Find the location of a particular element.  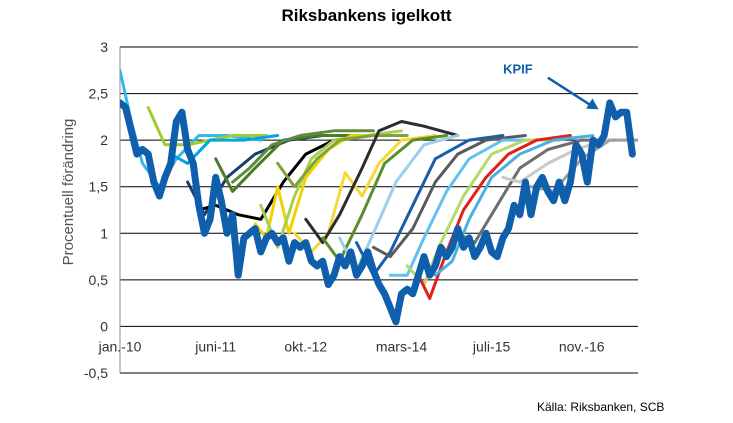

x-tick-label: juni-11 is located at coordinates (215, 346).